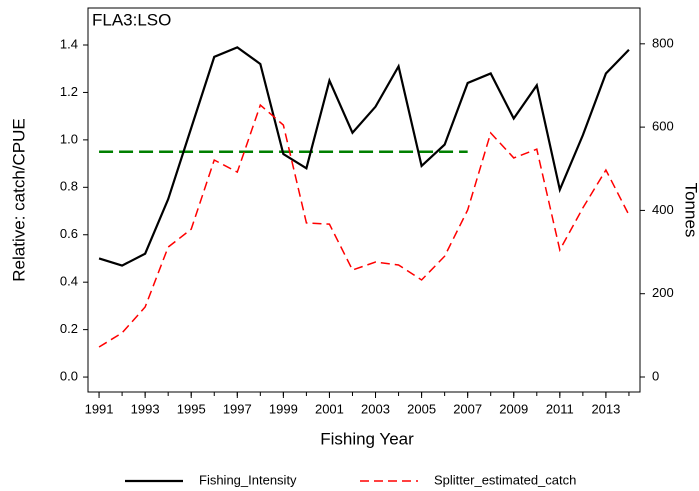  Describe the element at coordinates (375, 408) in the screenshot. I see `x-tick-label: 2003` at that location.